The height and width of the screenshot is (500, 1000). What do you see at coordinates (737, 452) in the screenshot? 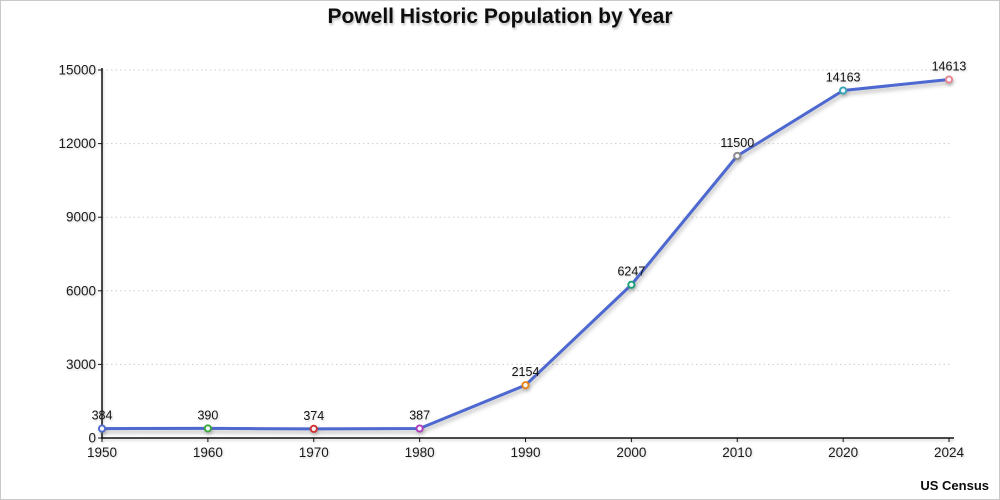
I see `x-tick-label: 2010` at bounding box center [737, 452].